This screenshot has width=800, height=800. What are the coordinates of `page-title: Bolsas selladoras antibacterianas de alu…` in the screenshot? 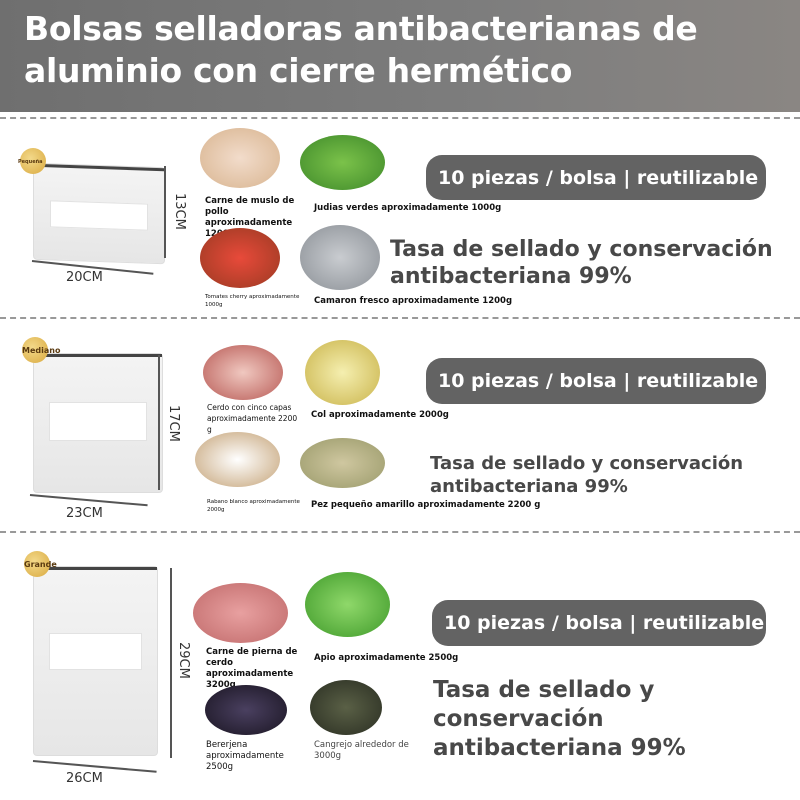 It's located at (361, 49).